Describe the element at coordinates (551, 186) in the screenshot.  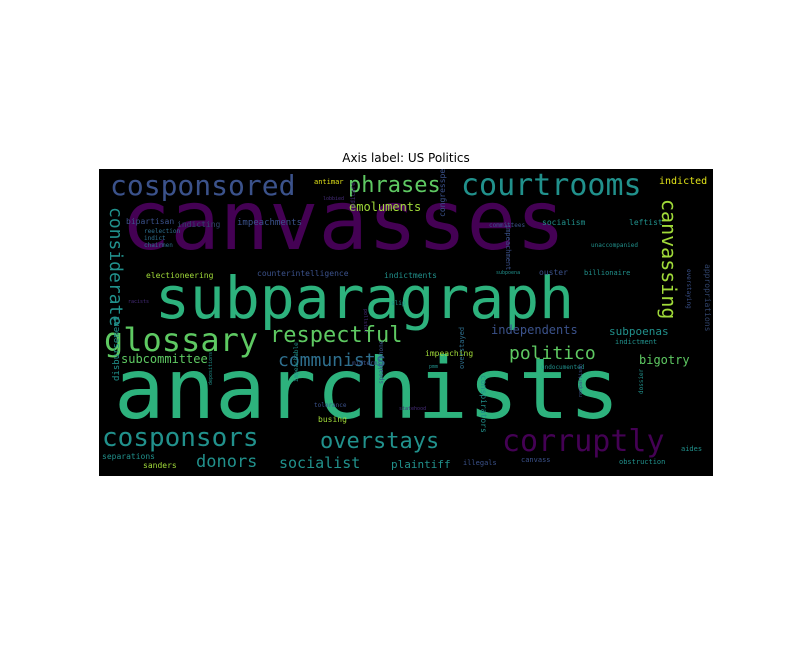
I see `word-courtrooms: courtrooms` at that location.